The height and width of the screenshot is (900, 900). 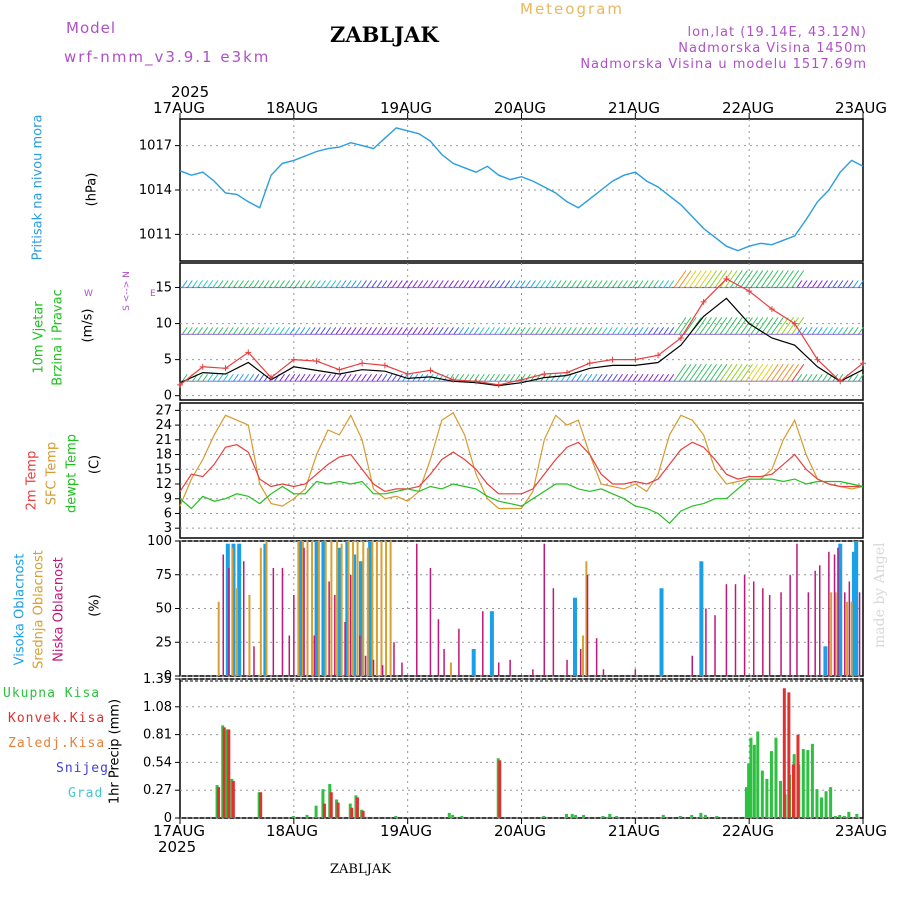 What do you see at coordinates (167, 57) in the screenshot?
I see `model-name: wrf-nmm_v3.9.1 e3km` at bounding box center [167, 57].